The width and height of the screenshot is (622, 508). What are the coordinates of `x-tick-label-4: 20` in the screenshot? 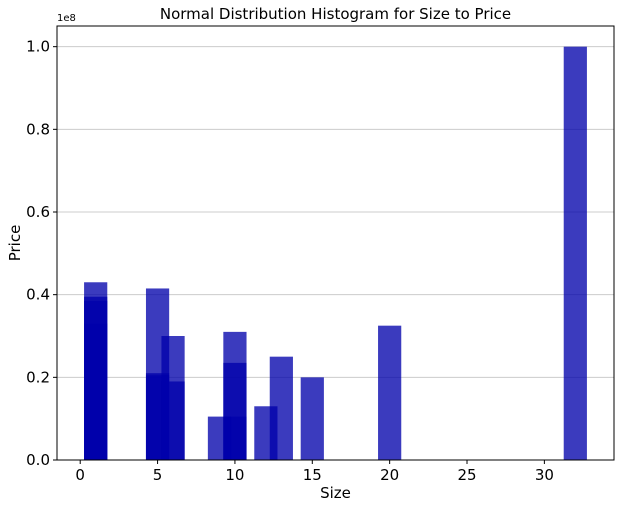 It's located at (389, 475).